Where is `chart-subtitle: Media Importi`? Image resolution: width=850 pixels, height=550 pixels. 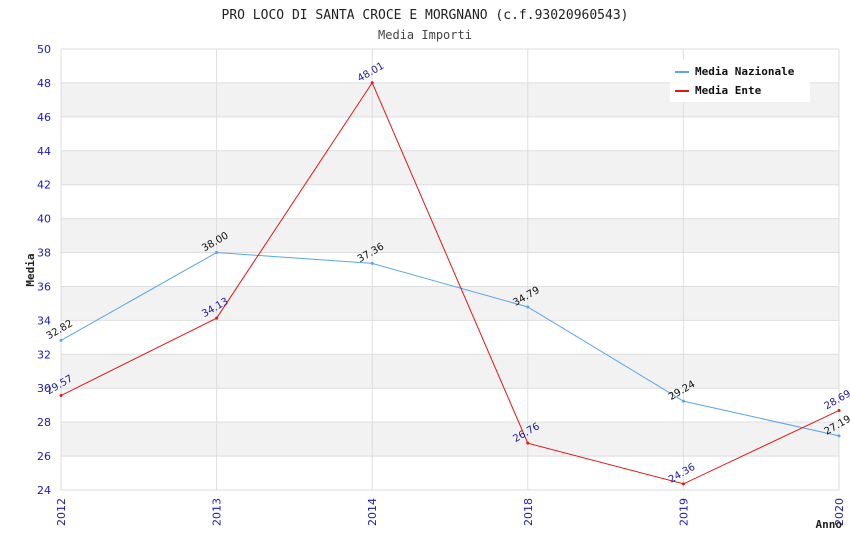 chart-subtitle: Media Importi is located at coordinates (425, 35).